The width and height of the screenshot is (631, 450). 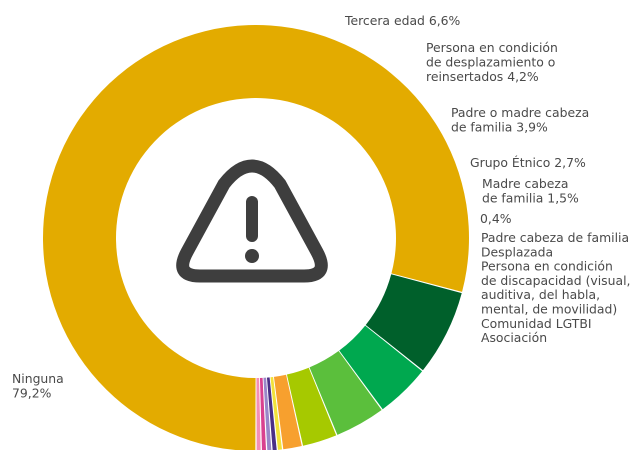 I want to click on label-small-value: 0,4%, so click(x=496, y=218).